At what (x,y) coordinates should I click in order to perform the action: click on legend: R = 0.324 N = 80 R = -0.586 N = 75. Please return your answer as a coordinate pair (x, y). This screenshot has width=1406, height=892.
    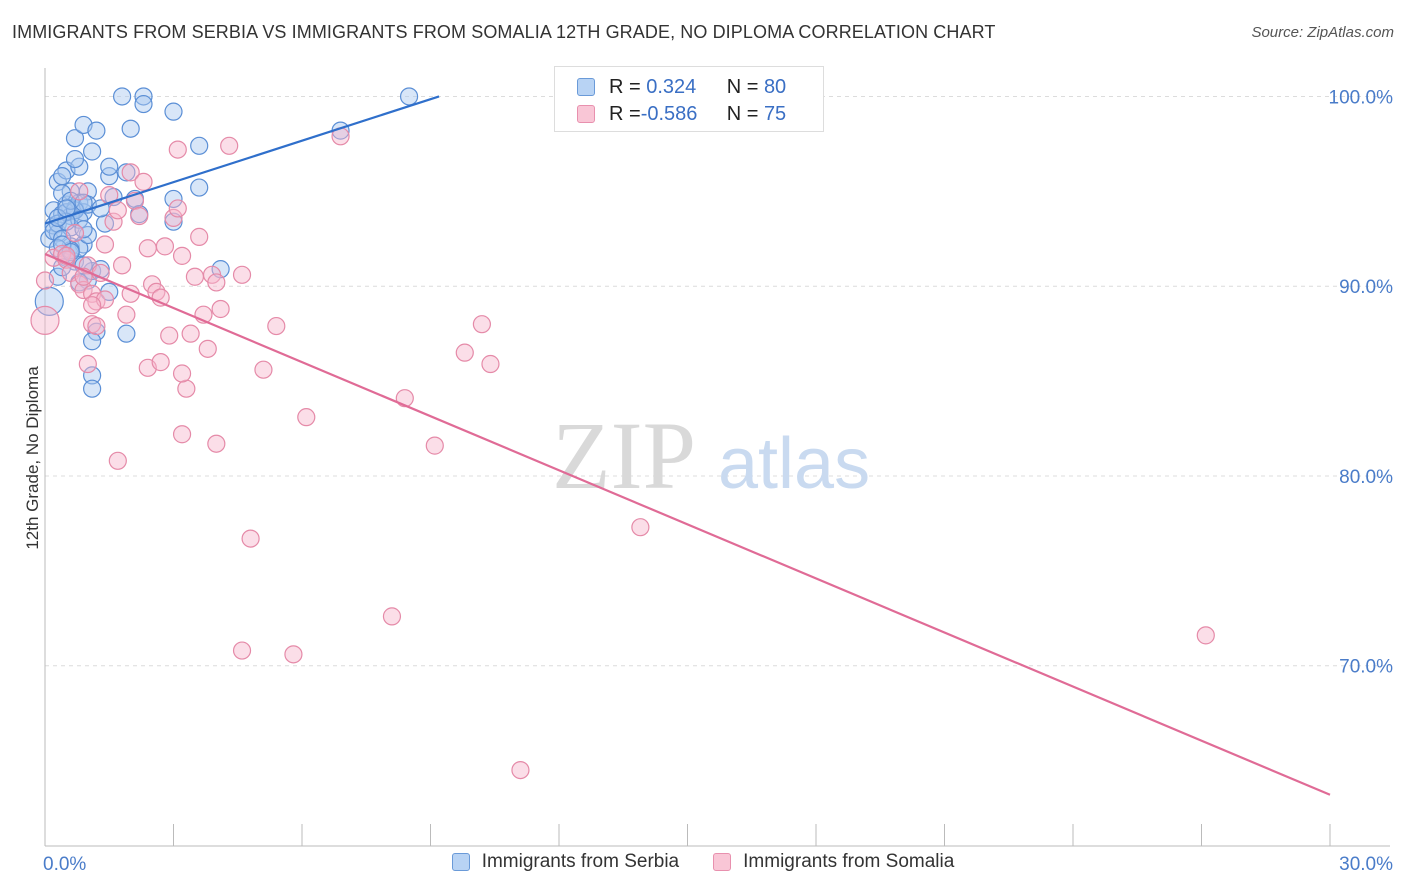
    Looking at the image, I should click on (689, 99).